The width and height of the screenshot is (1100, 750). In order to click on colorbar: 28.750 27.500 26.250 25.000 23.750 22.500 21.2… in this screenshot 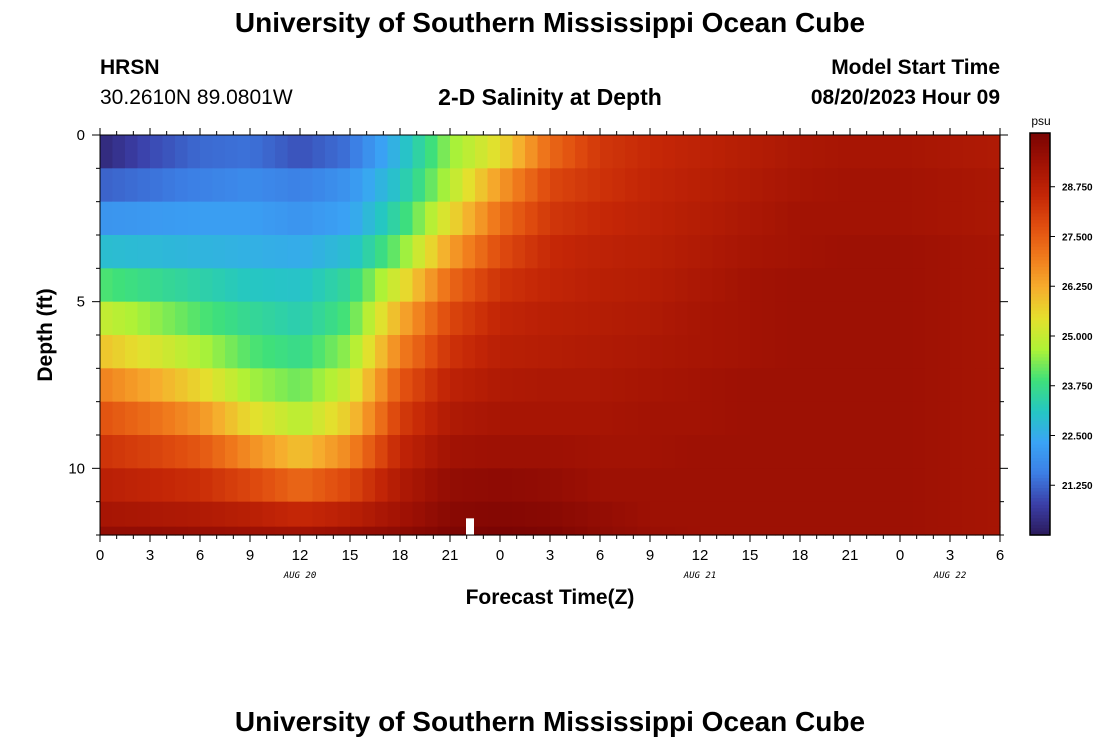, I will do `click(1061, 334)`.